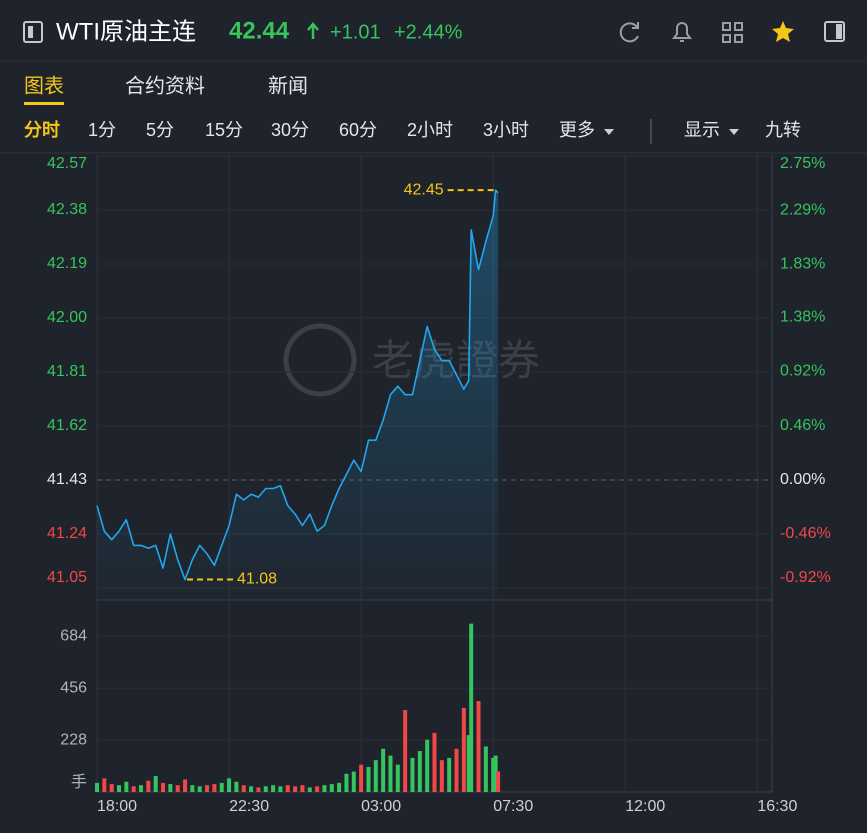 This screenshot has height=833, width=867. I want to click on period: 30分, so click(290, 130).